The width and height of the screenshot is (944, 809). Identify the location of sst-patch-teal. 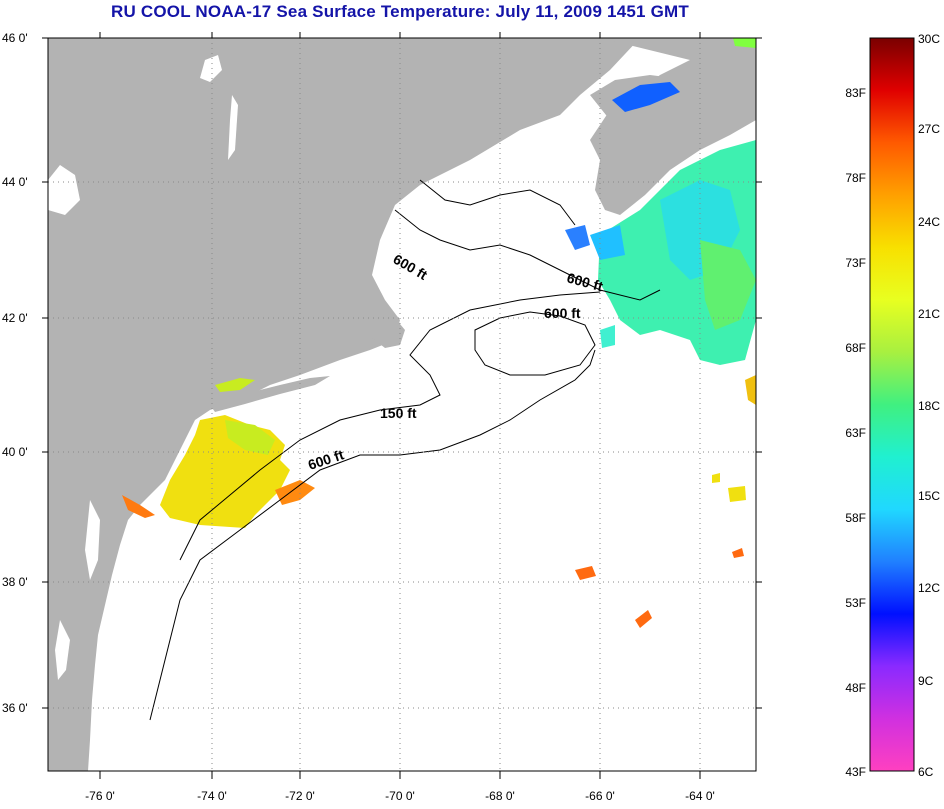
(607, 336).